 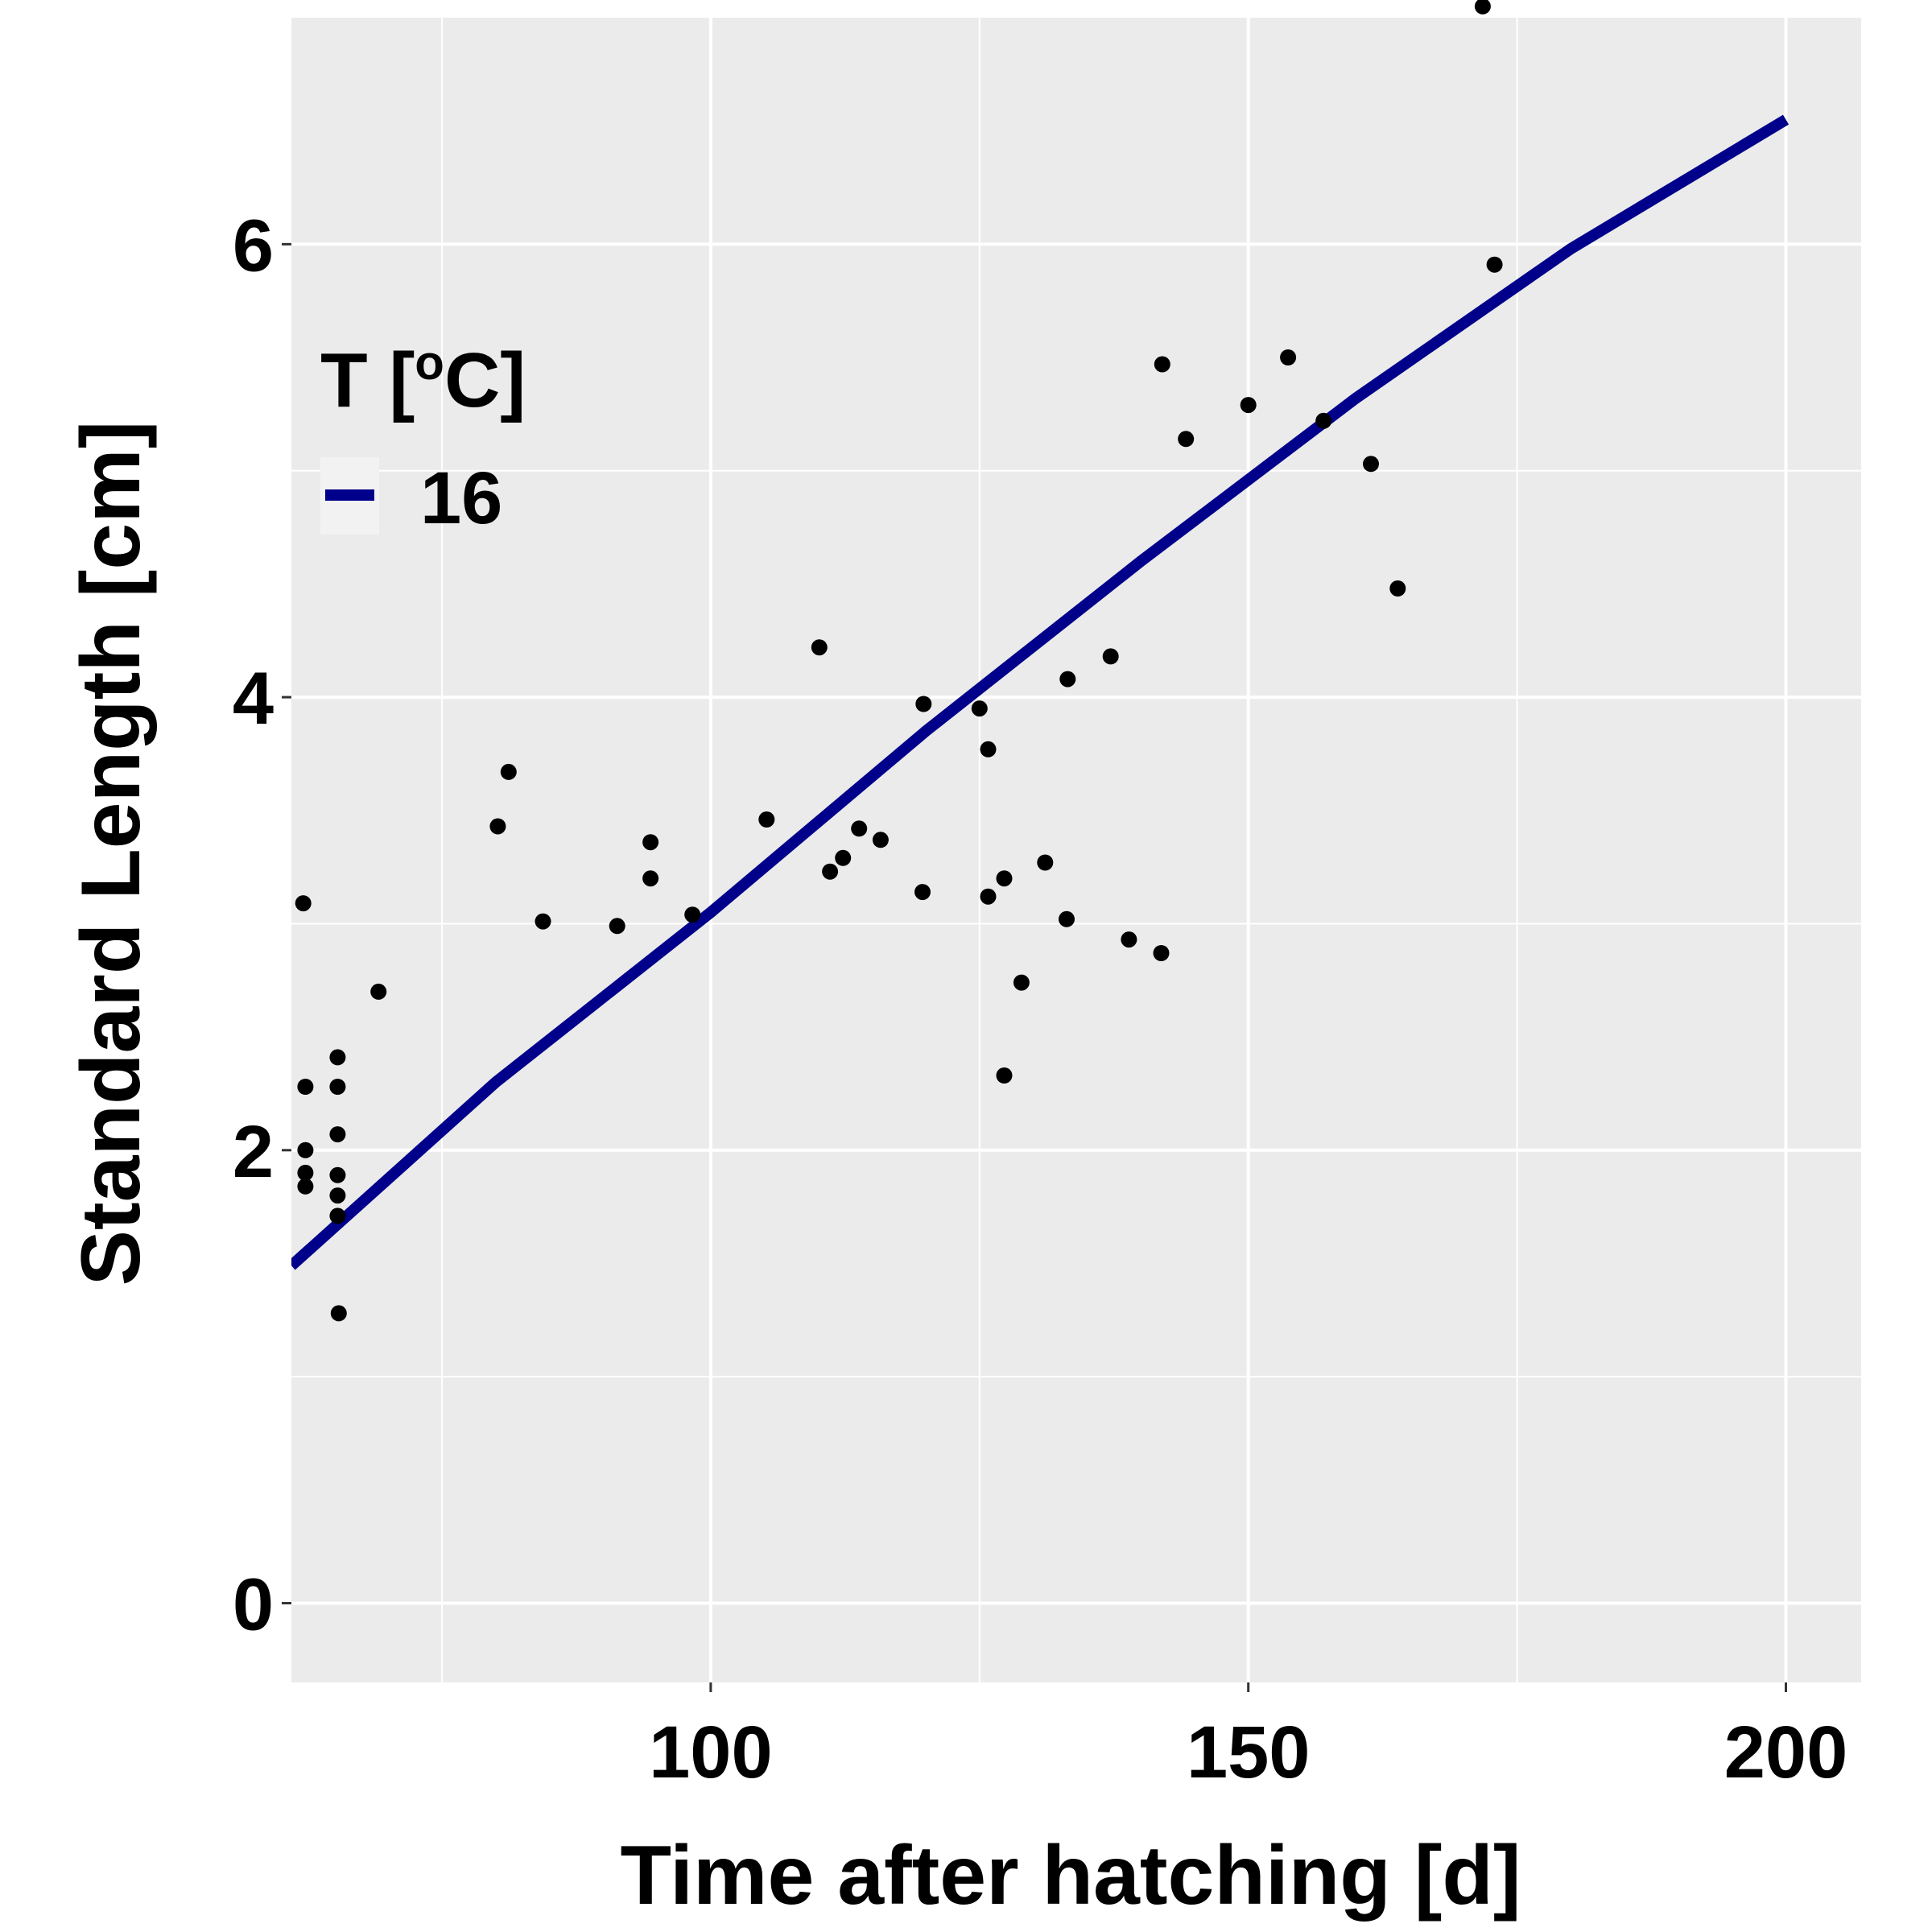 What do you see at coordinates (711, 1752) in the screenshot?
I see `x-tick-label: 100` at bounding box center [711, 1752].